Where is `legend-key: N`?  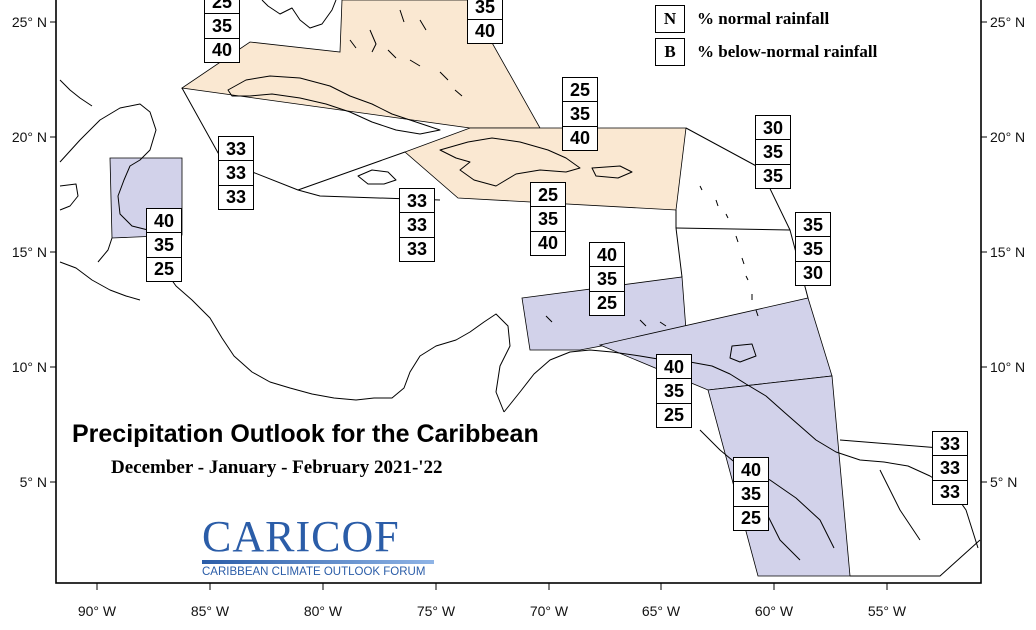 legend-key: N is located at coordinates (670, 18).